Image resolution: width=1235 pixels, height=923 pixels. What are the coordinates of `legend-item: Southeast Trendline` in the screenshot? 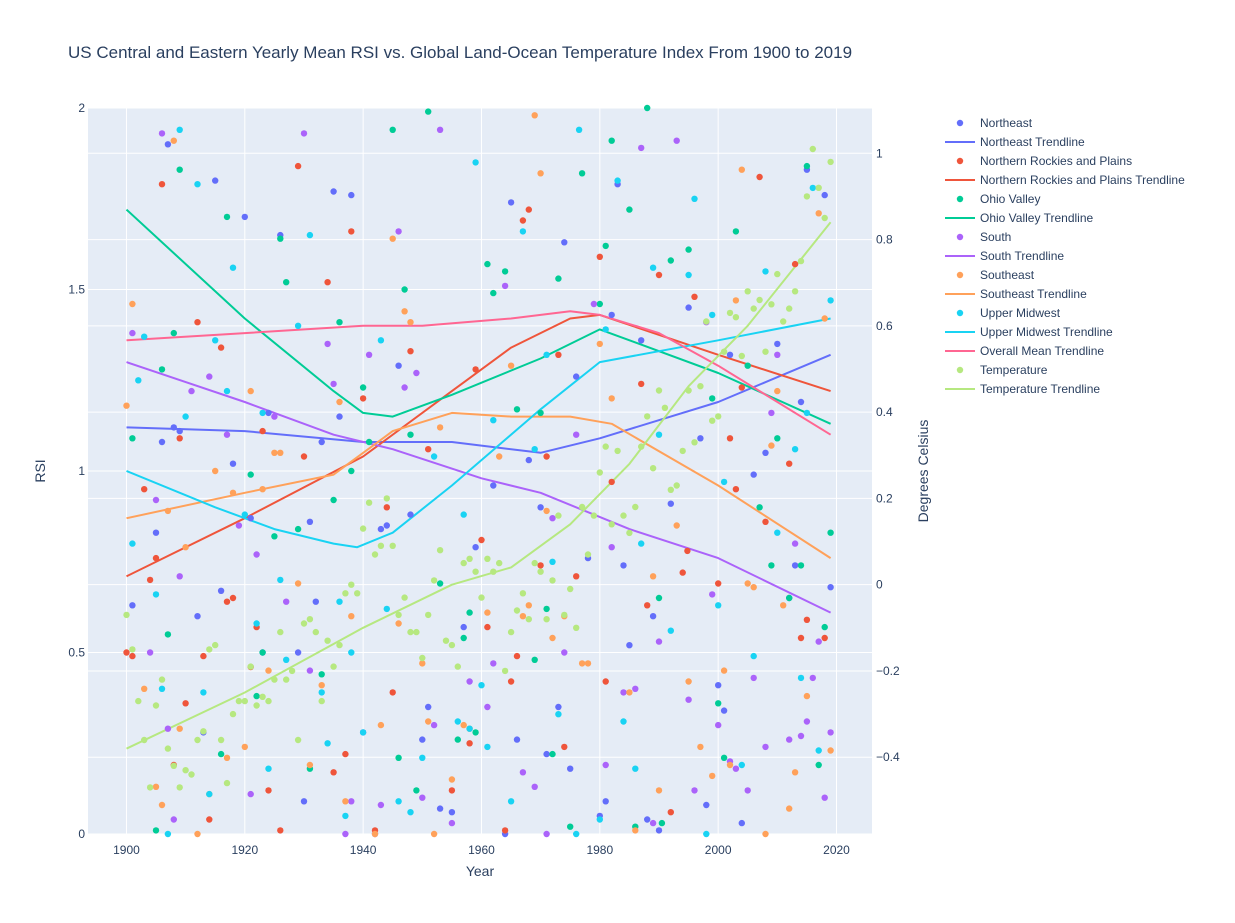 It's located at (1016, 294).